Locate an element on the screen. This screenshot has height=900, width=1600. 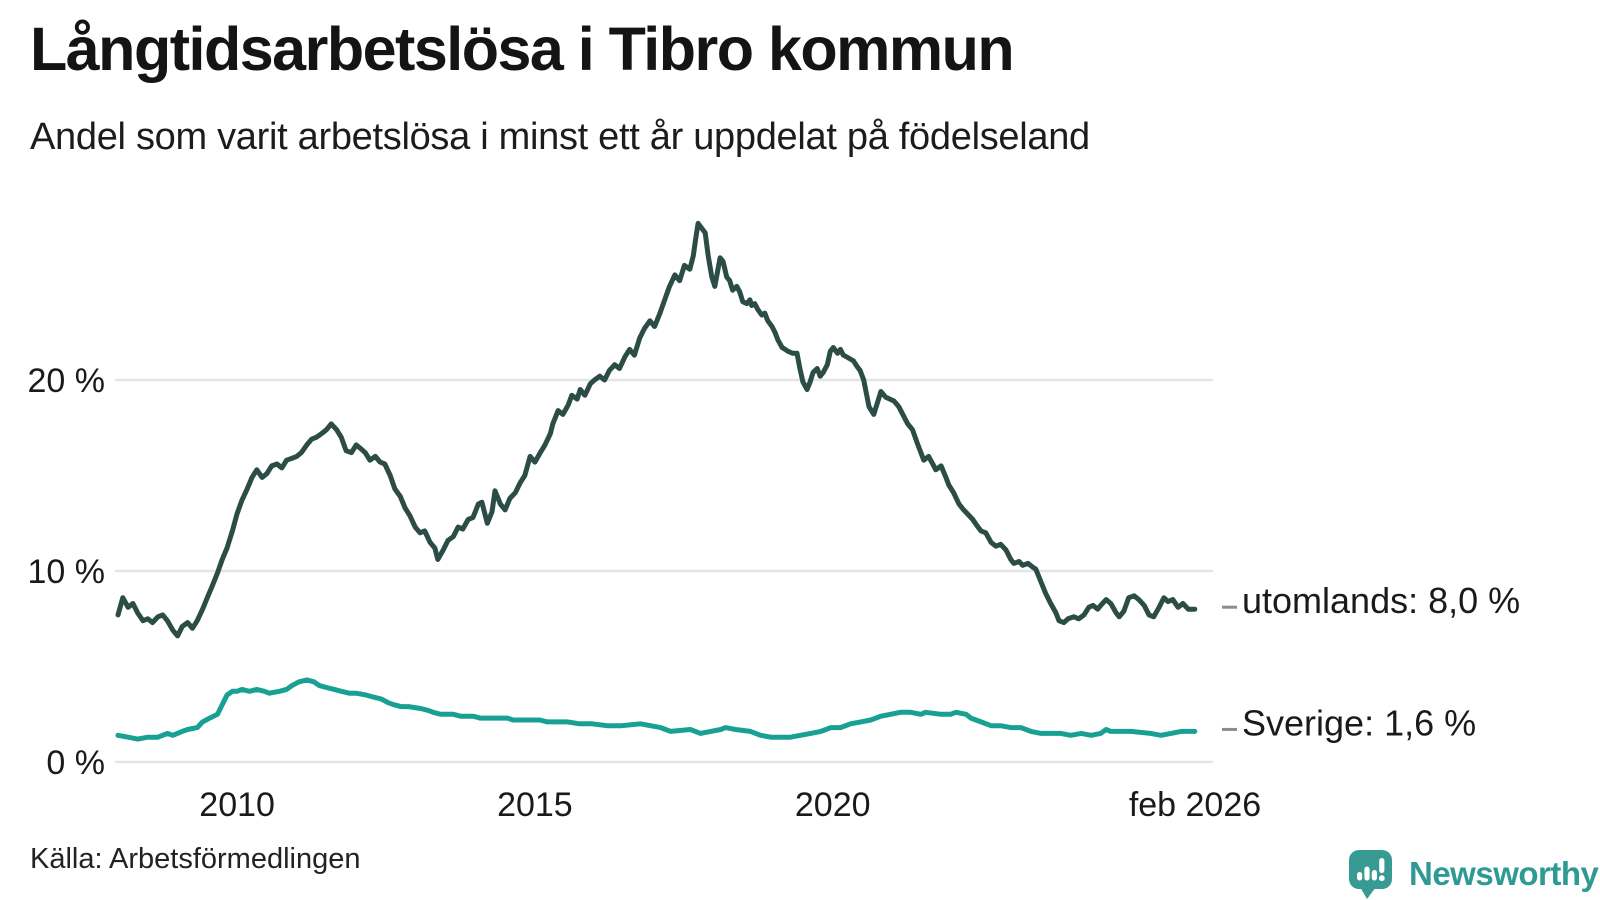
newsworthy-wordmark: Newsworthy is located at coordinates (1504, 873).